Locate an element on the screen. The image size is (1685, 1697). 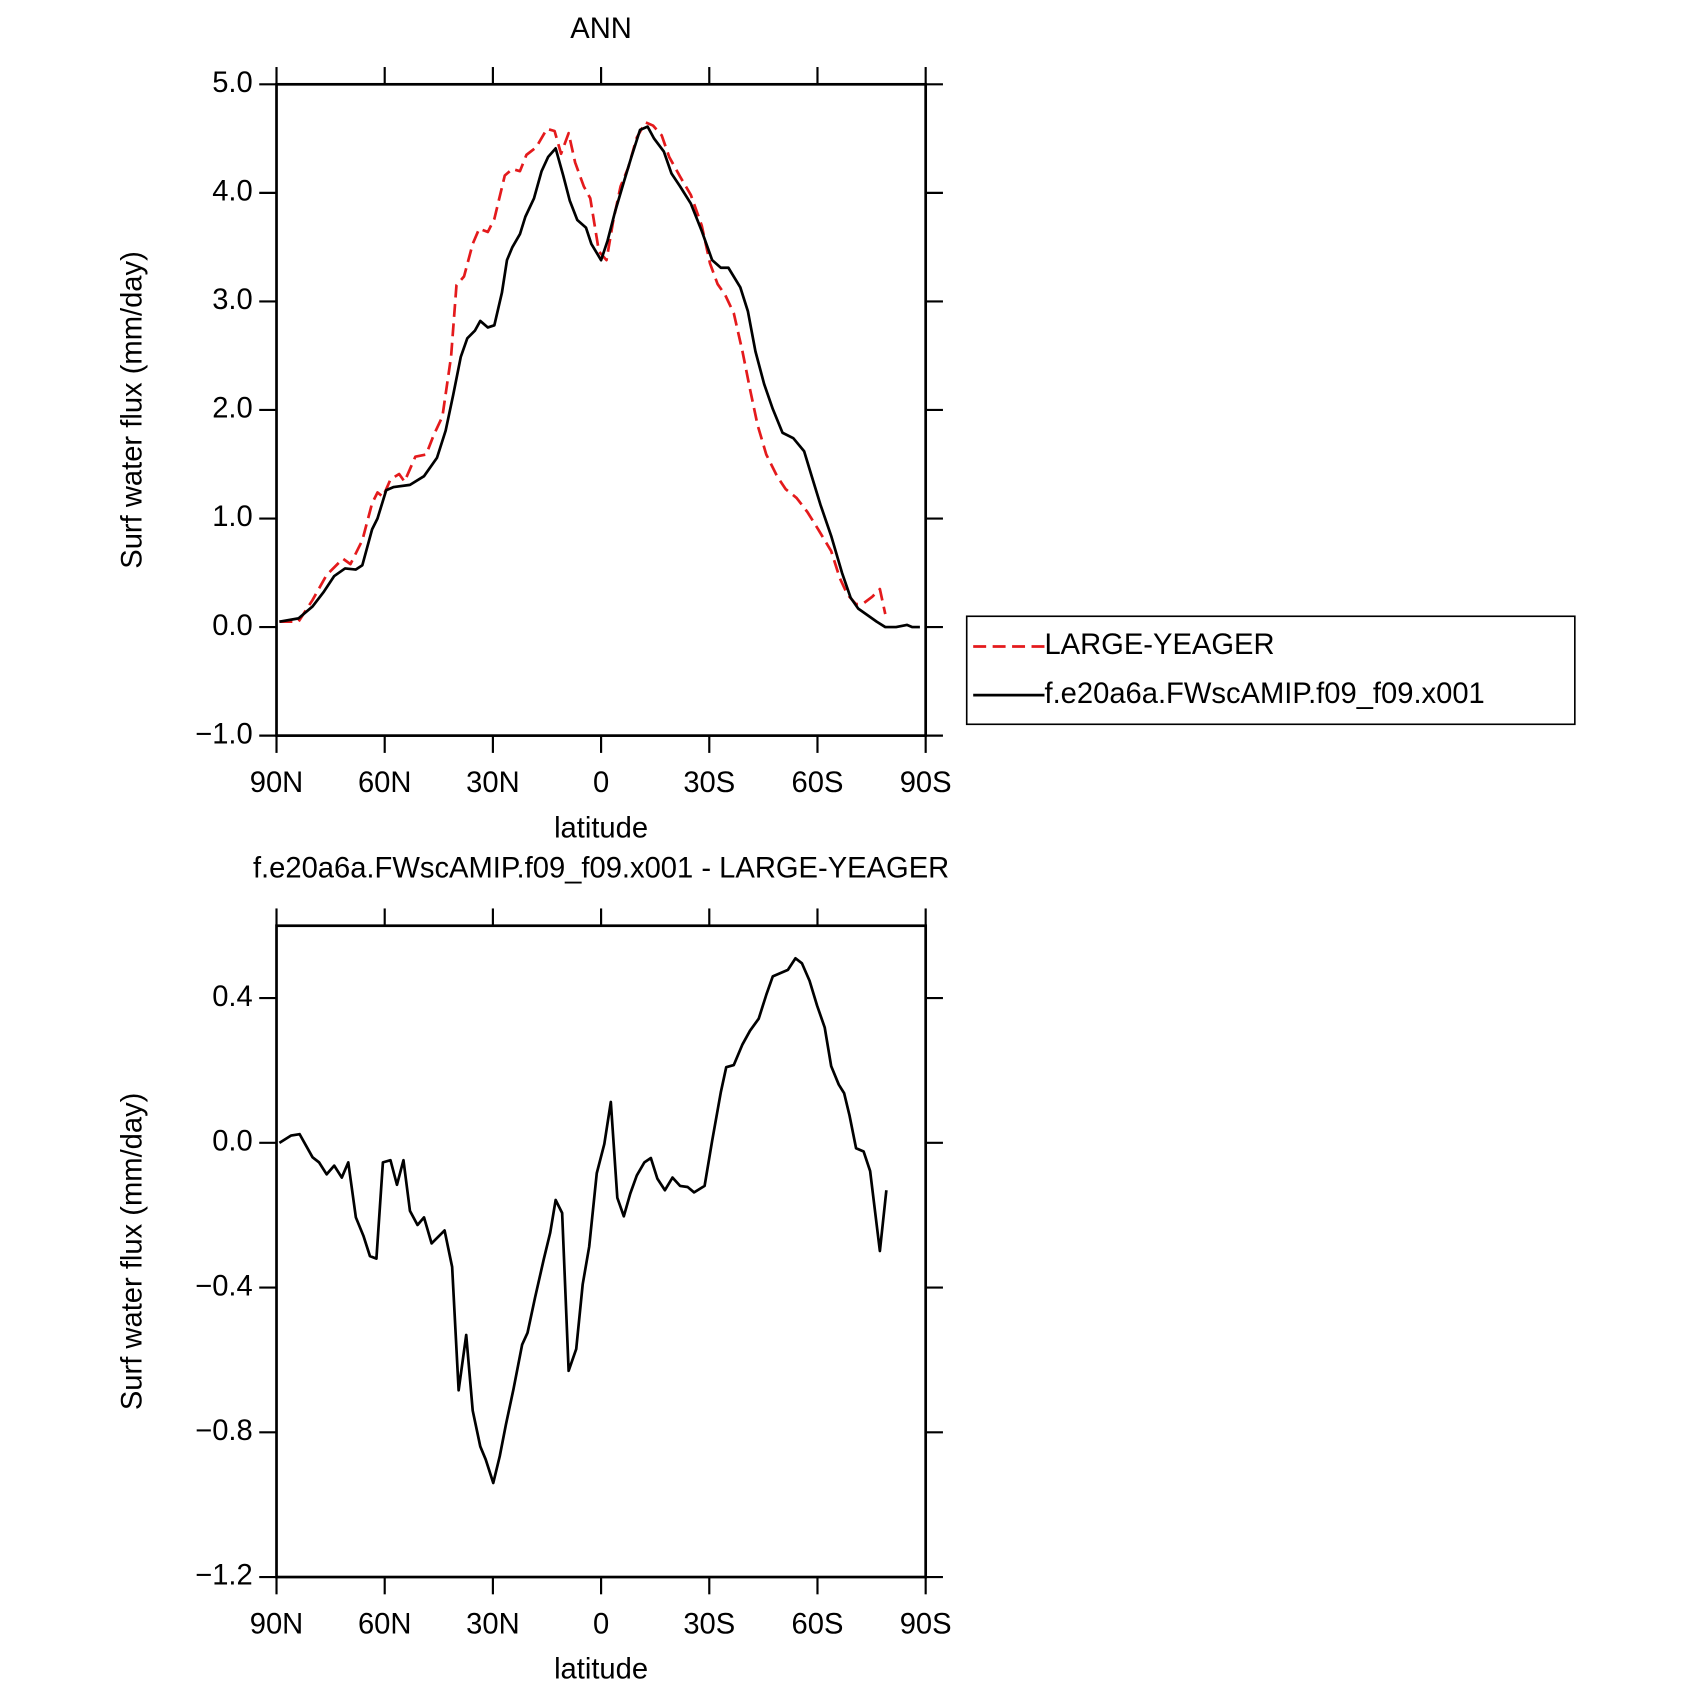
legend-box is located at coordinates (1270, 670).